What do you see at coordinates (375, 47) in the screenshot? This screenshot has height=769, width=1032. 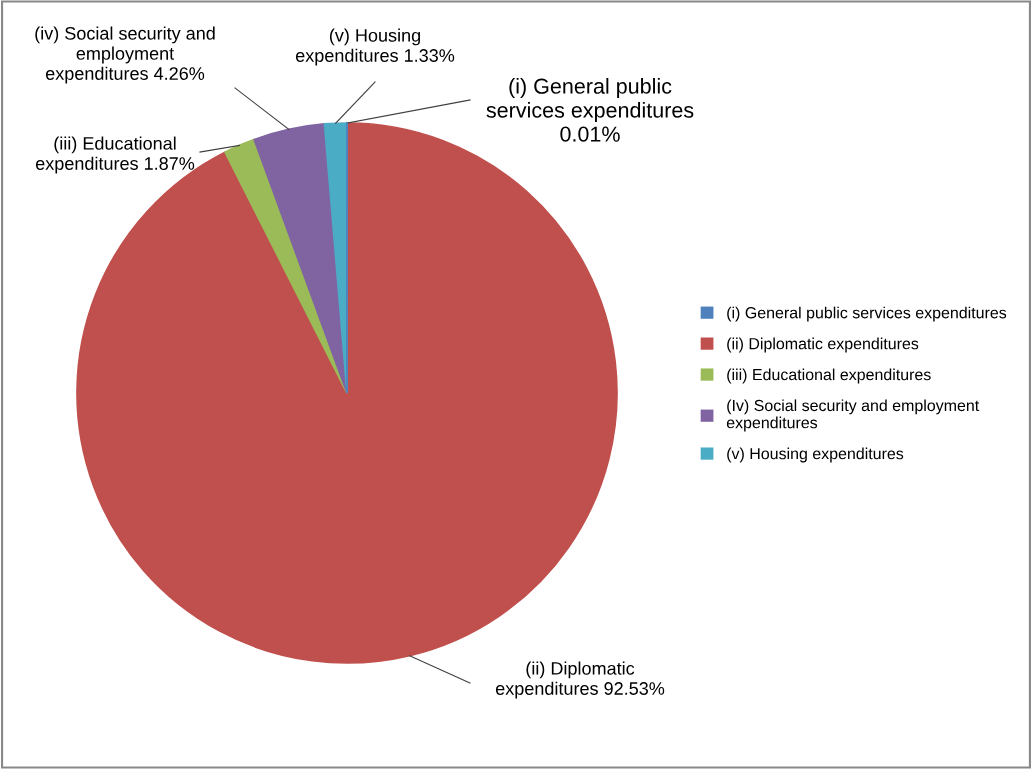 I see `data-label: (v) Housing expenditures 1.33%` at bounding box center [375, 47].